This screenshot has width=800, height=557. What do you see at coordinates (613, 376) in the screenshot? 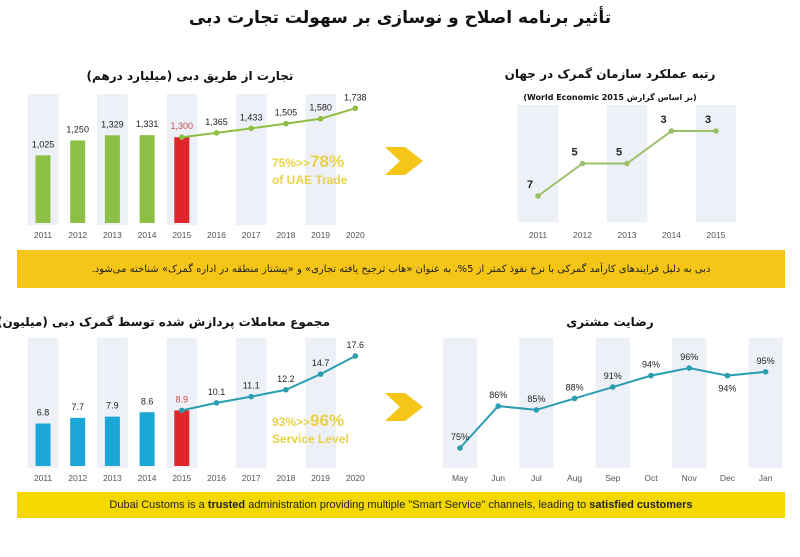
I see `data-label: 91%` at bounding box center [613, 376].